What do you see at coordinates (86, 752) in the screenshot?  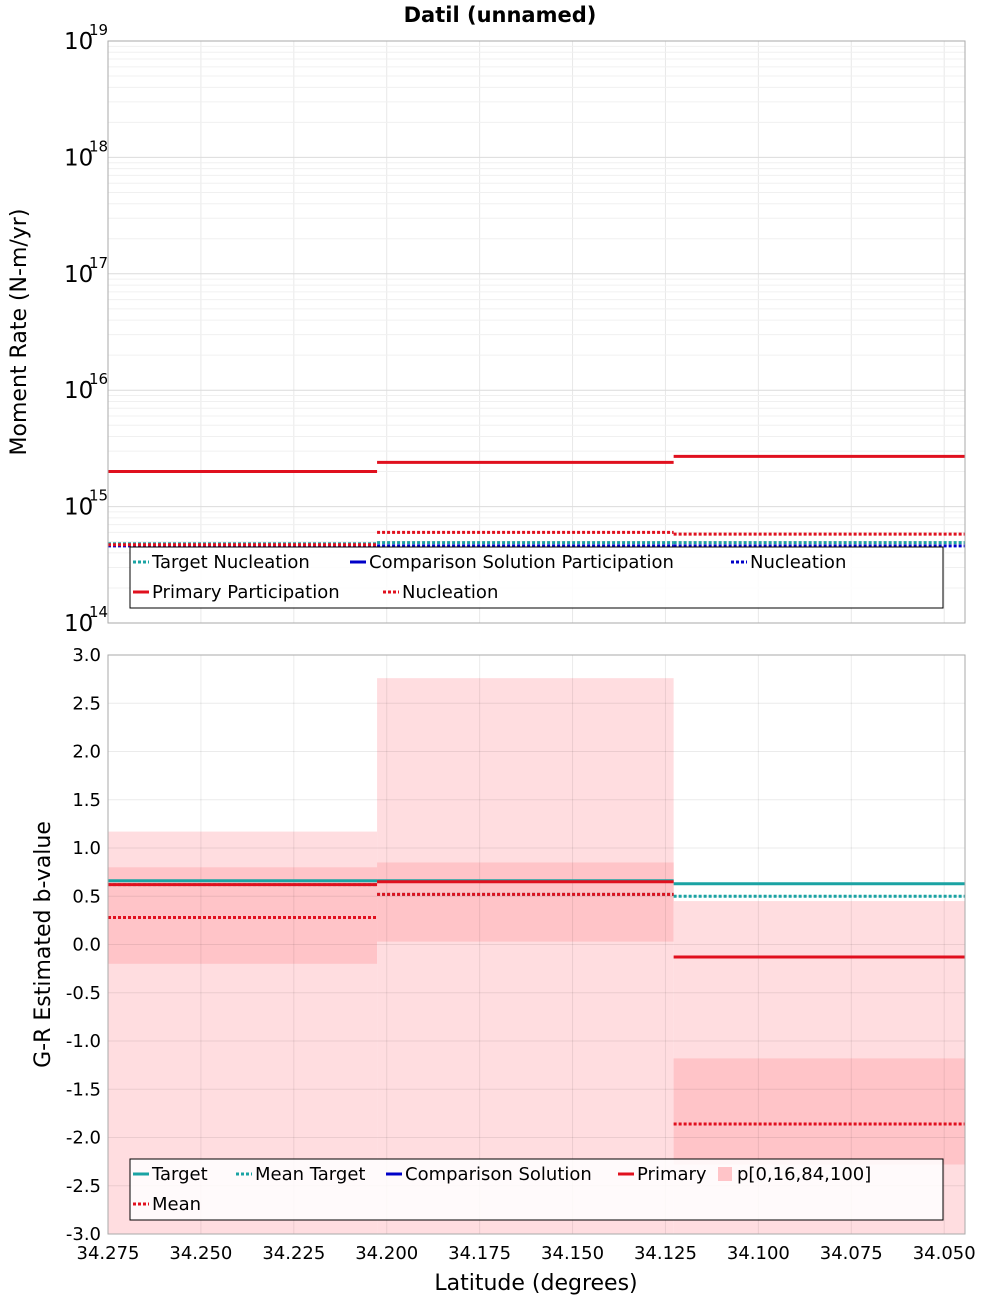 I see `b-value-y-tick-label: 2.0` at bounding box center [86, 752].